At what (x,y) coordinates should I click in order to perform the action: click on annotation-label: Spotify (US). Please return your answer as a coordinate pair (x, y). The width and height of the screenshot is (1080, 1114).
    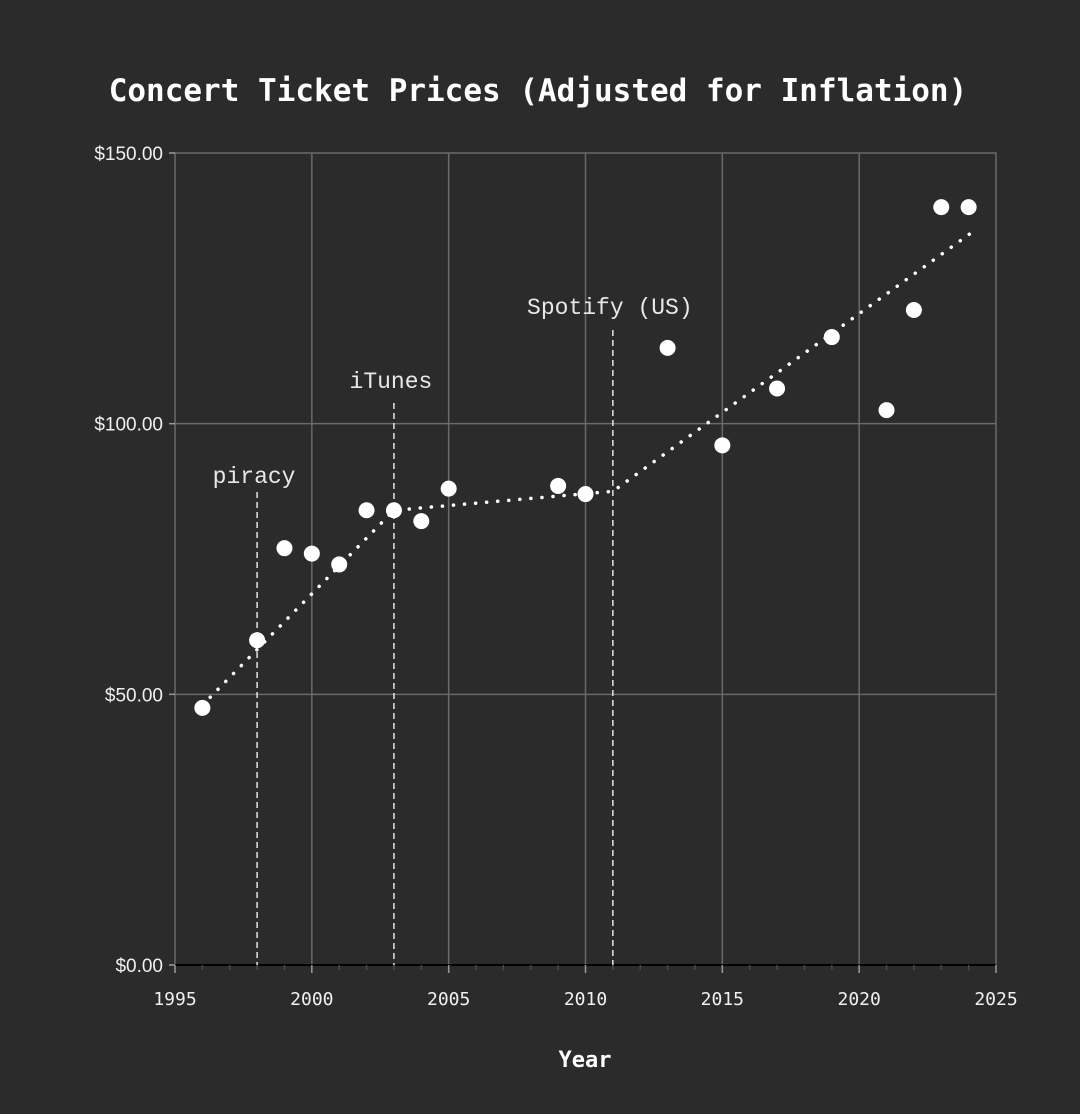
    Looking at the image, I should click on (610, 308).